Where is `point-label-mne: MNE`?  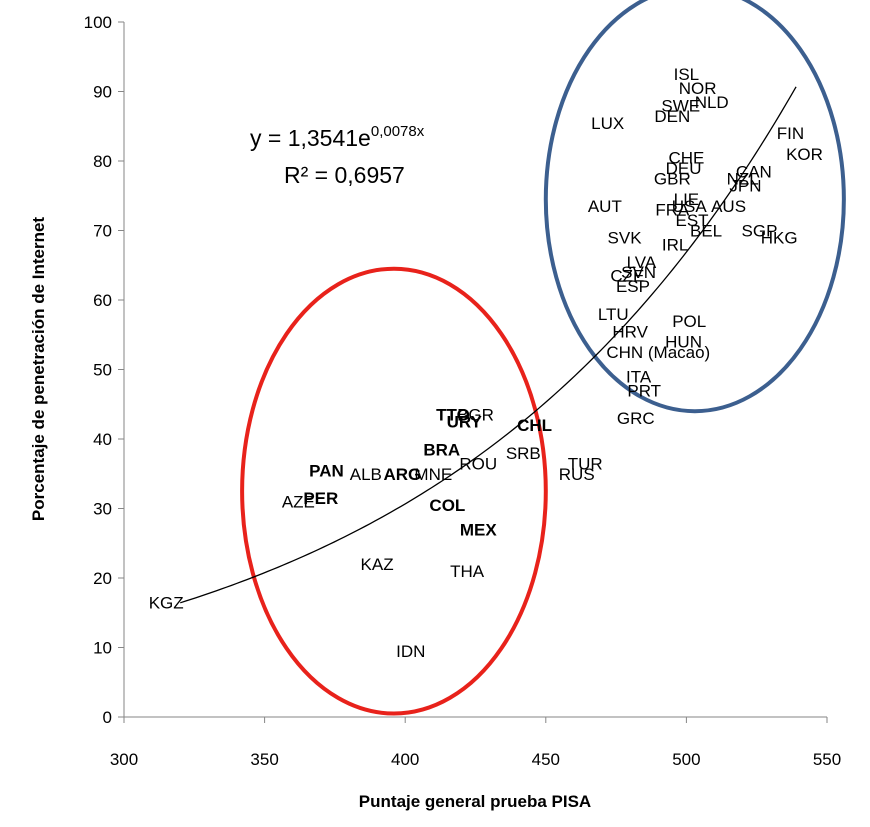 point-label-mne: MNE is located at coordinates (433, 474).